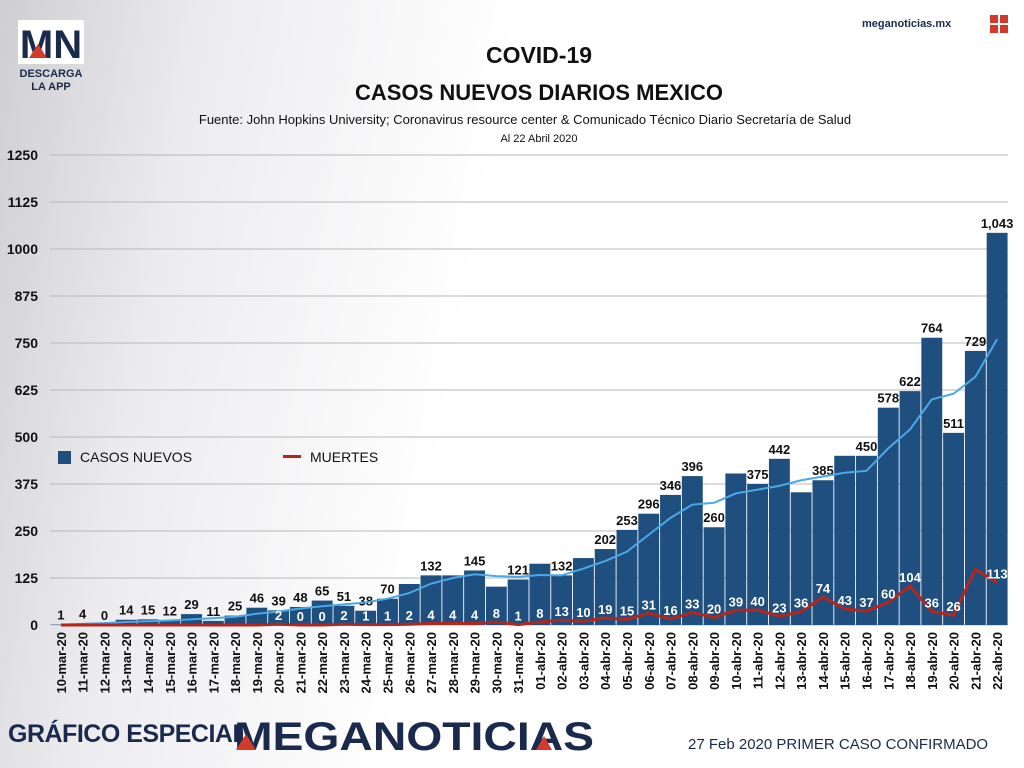 The height and width of the screenshot is (768, 1024). I want to click on svg-text: MN, so click(51, 45).